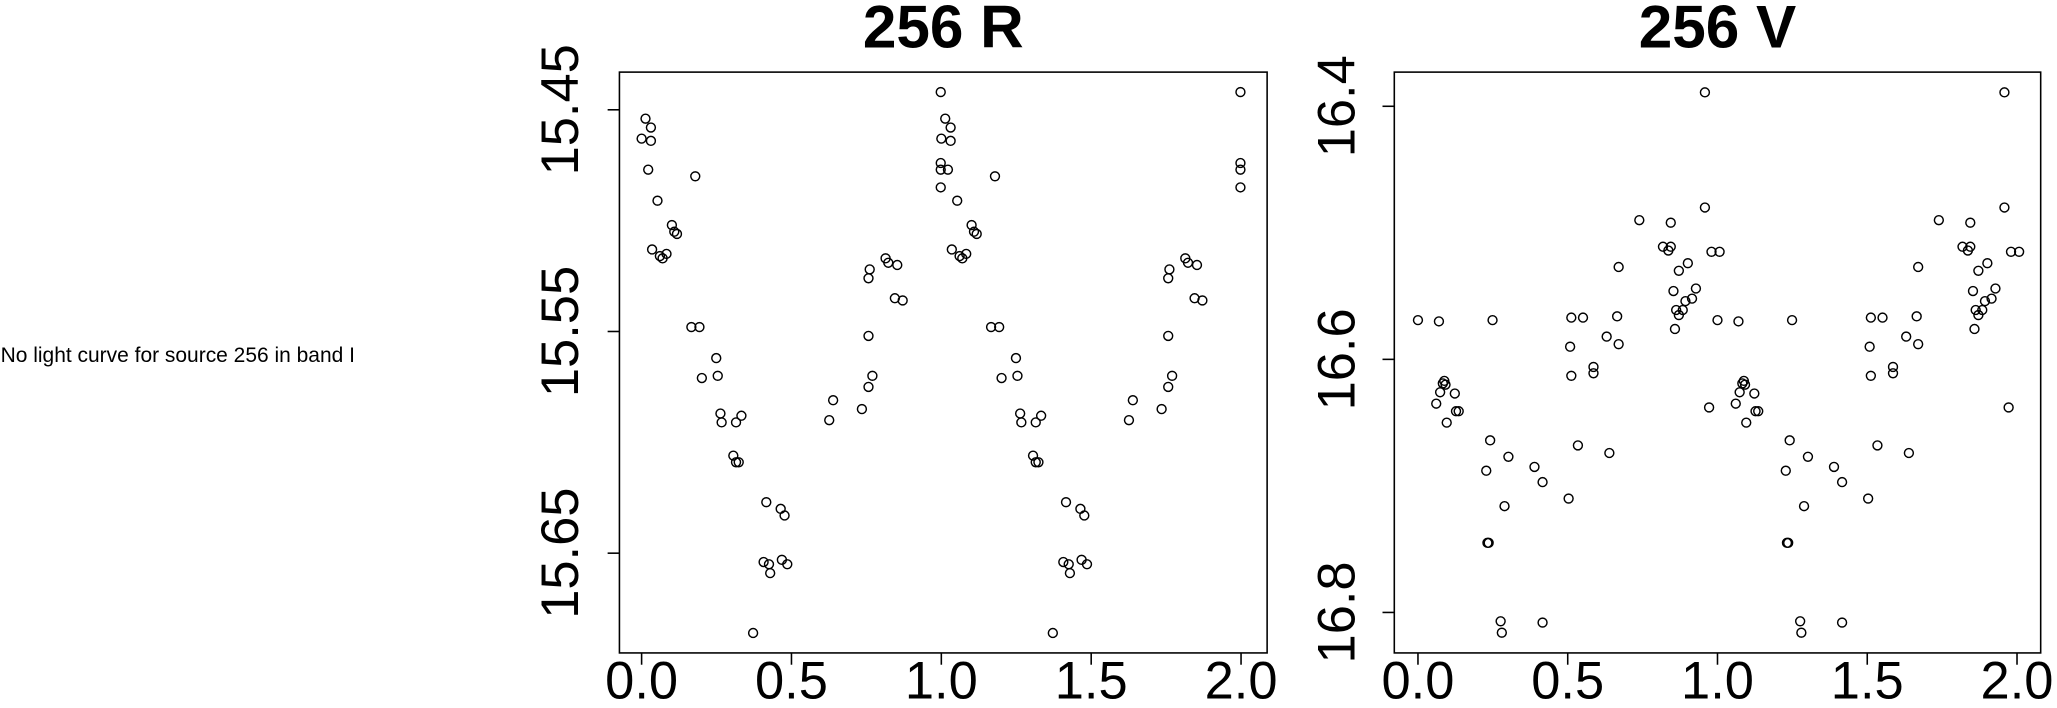 The width and height of the screenshot is (2057, 708). What do you see at coordinates (561, 109) in the screenshot?
I see `y-tick-label: 15.45` at bounding box center [561, 109].